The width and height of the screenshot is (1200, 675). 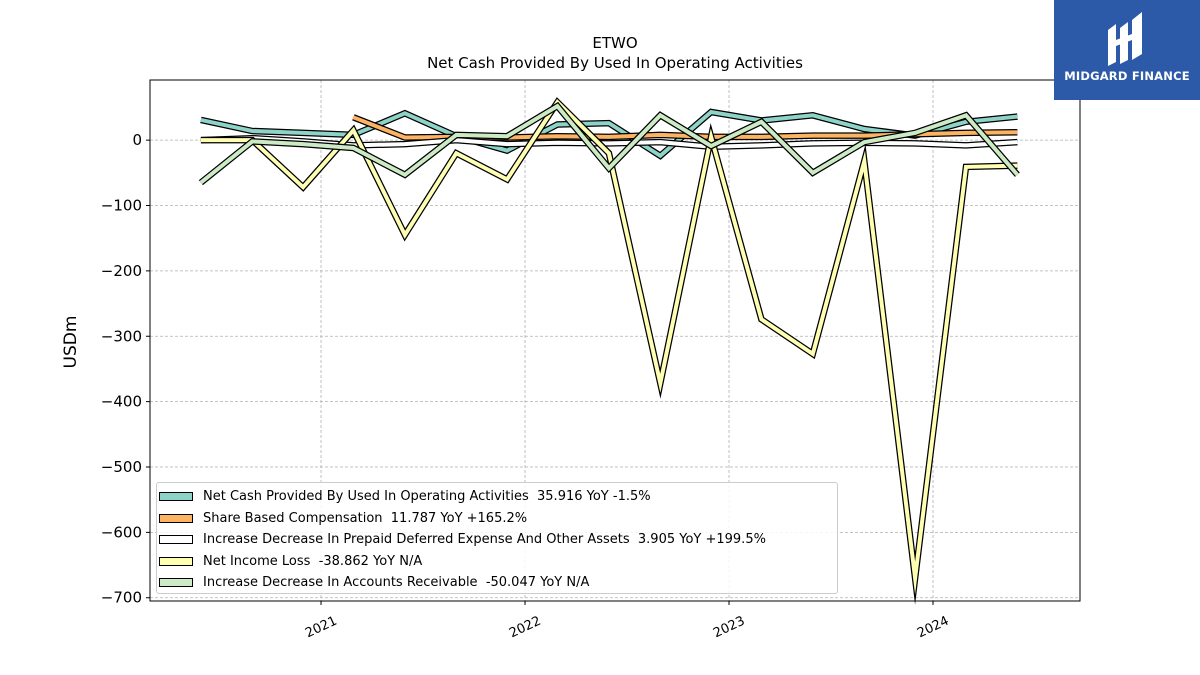 What do you see at coordinates (121, 336) in the screenshot?
I see `y-tick-label: −300` at bounding box center [121, 336].